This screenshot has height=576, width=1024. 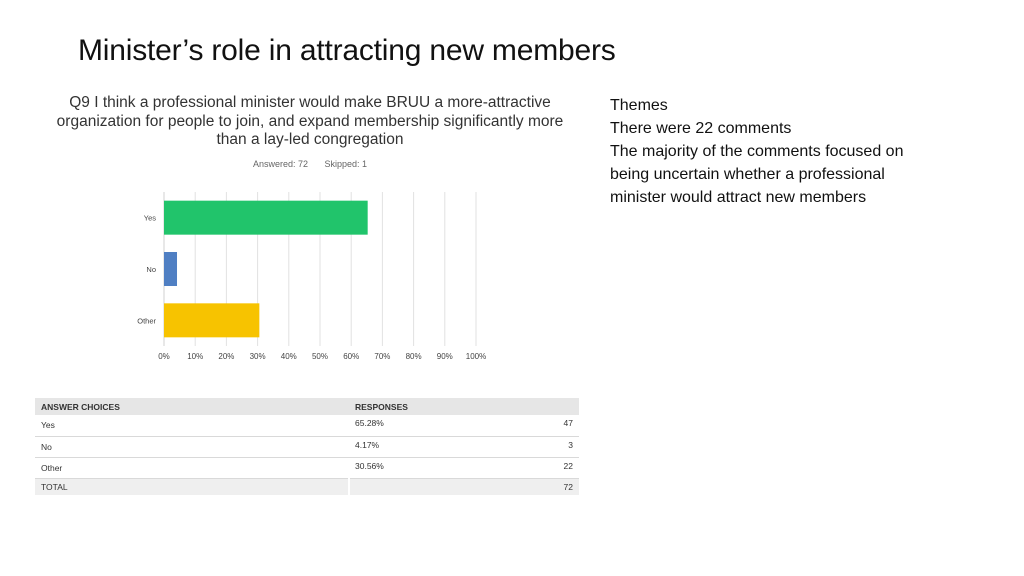 What do you see at coordinates (48, 425) in the screenshot?
I see `row-choice: Yes` at bounding box center [48, 425].